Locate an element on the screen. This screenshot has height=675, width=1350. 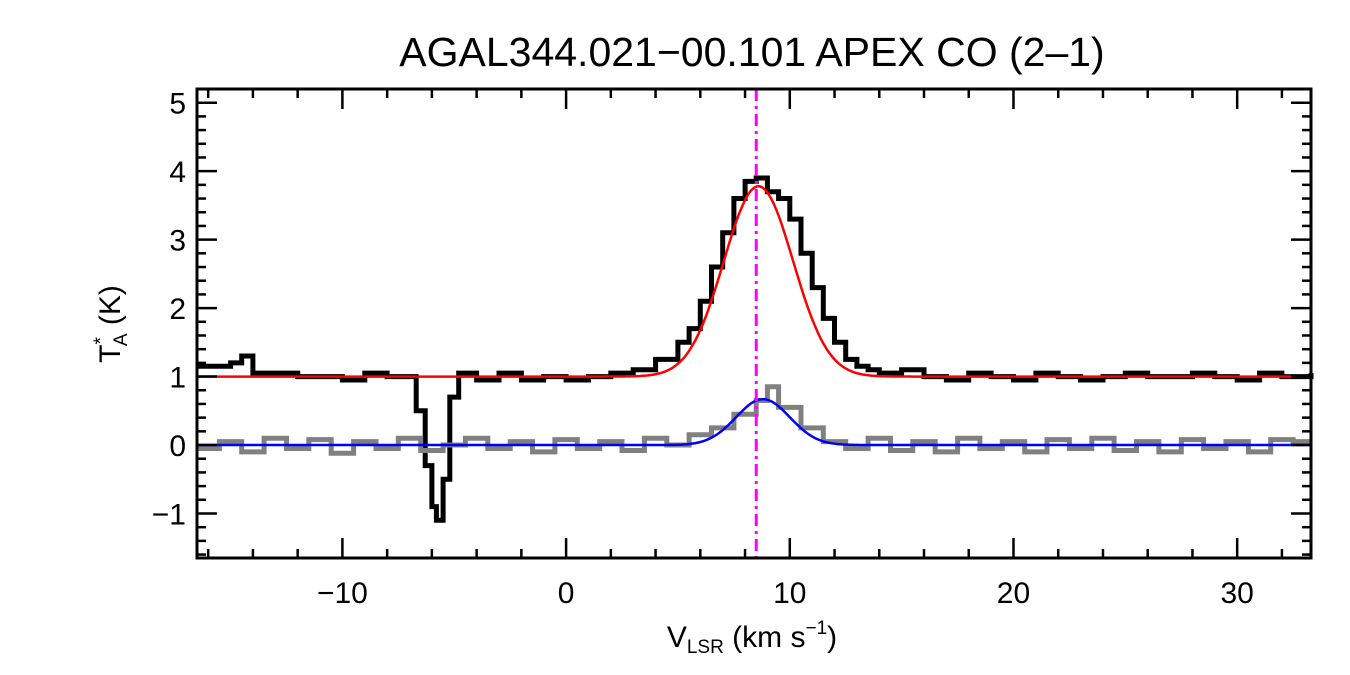
y-tick-label: 3 is located at coordinates (177, 241).